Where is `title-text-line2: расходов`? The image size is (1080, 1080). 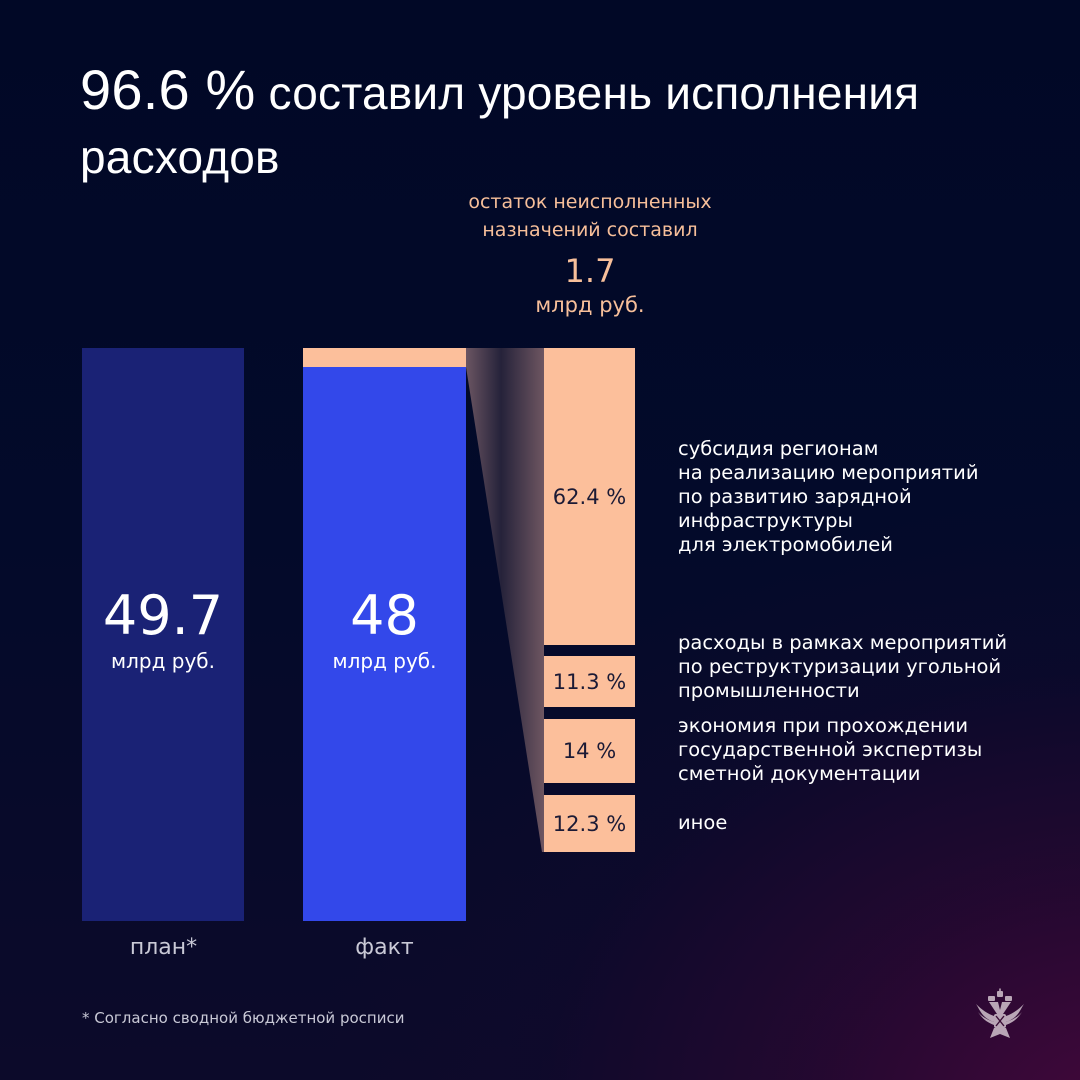
title-text-line2: расходов is located at coordinates (180, 157).